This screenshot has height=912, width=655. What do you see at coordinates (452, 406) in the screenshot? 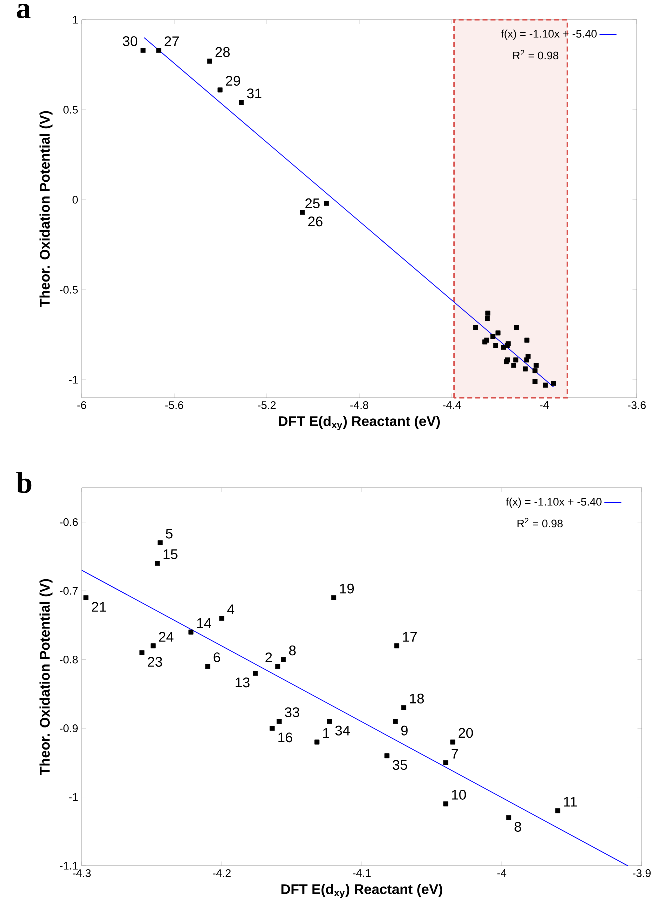
I see `x-tick-label: -4.4` at bounding box center [452, 406].